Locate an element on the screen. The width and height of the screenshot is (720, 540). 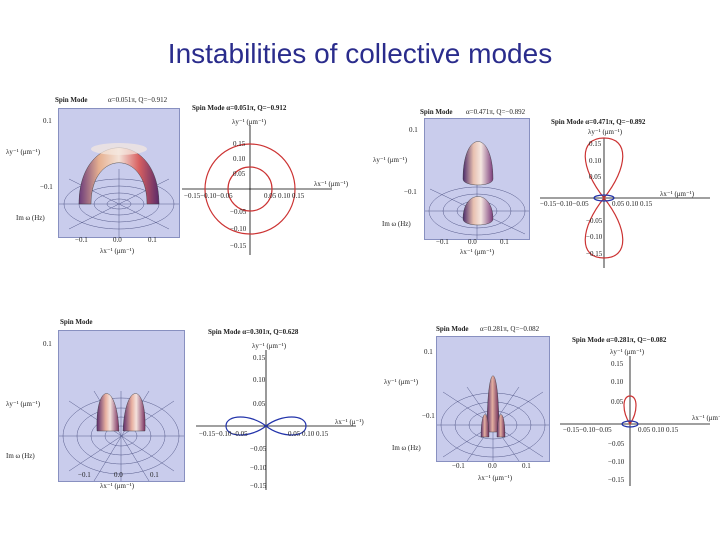
polar-header: Spin Mode α=0.281π, Q=−0.082 is located at coordinates (619, 340).